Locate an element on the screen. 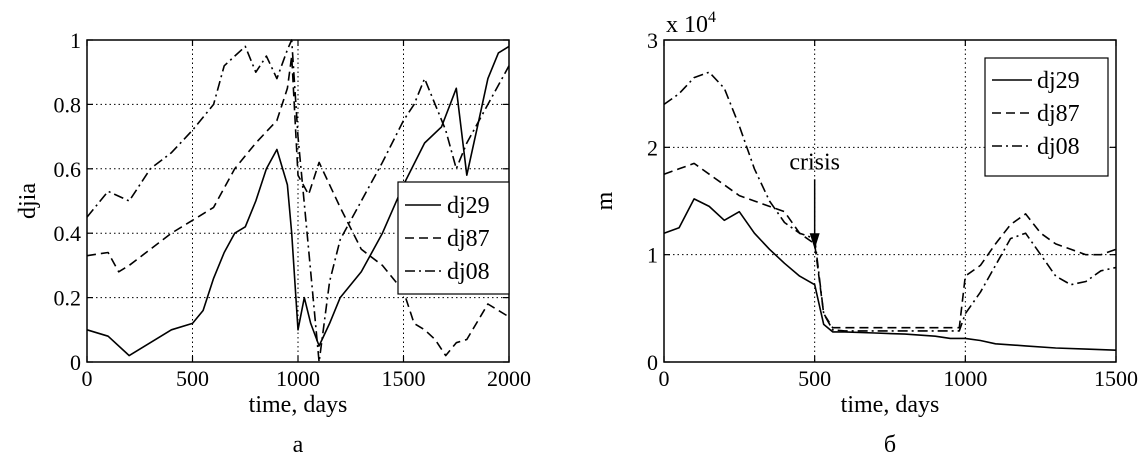 This screenshot has width=1145, height=461. y-tick-label: 0.8 is located at coordinates (68, 104).